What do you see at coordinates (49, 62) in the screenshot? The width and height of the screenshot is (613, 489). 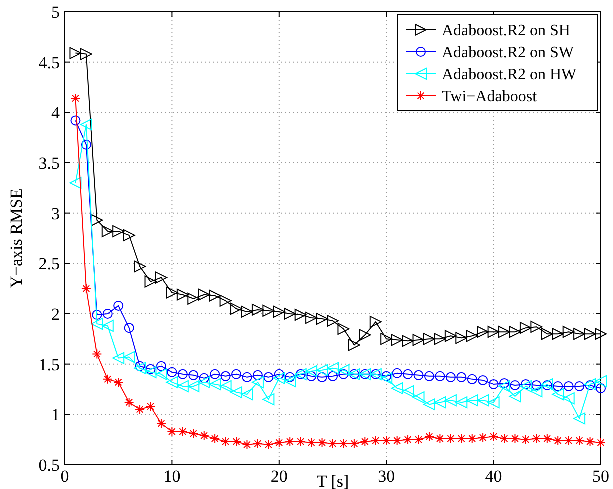 I see `y-tick-label: 4.5` at bounding box center [49, 62].